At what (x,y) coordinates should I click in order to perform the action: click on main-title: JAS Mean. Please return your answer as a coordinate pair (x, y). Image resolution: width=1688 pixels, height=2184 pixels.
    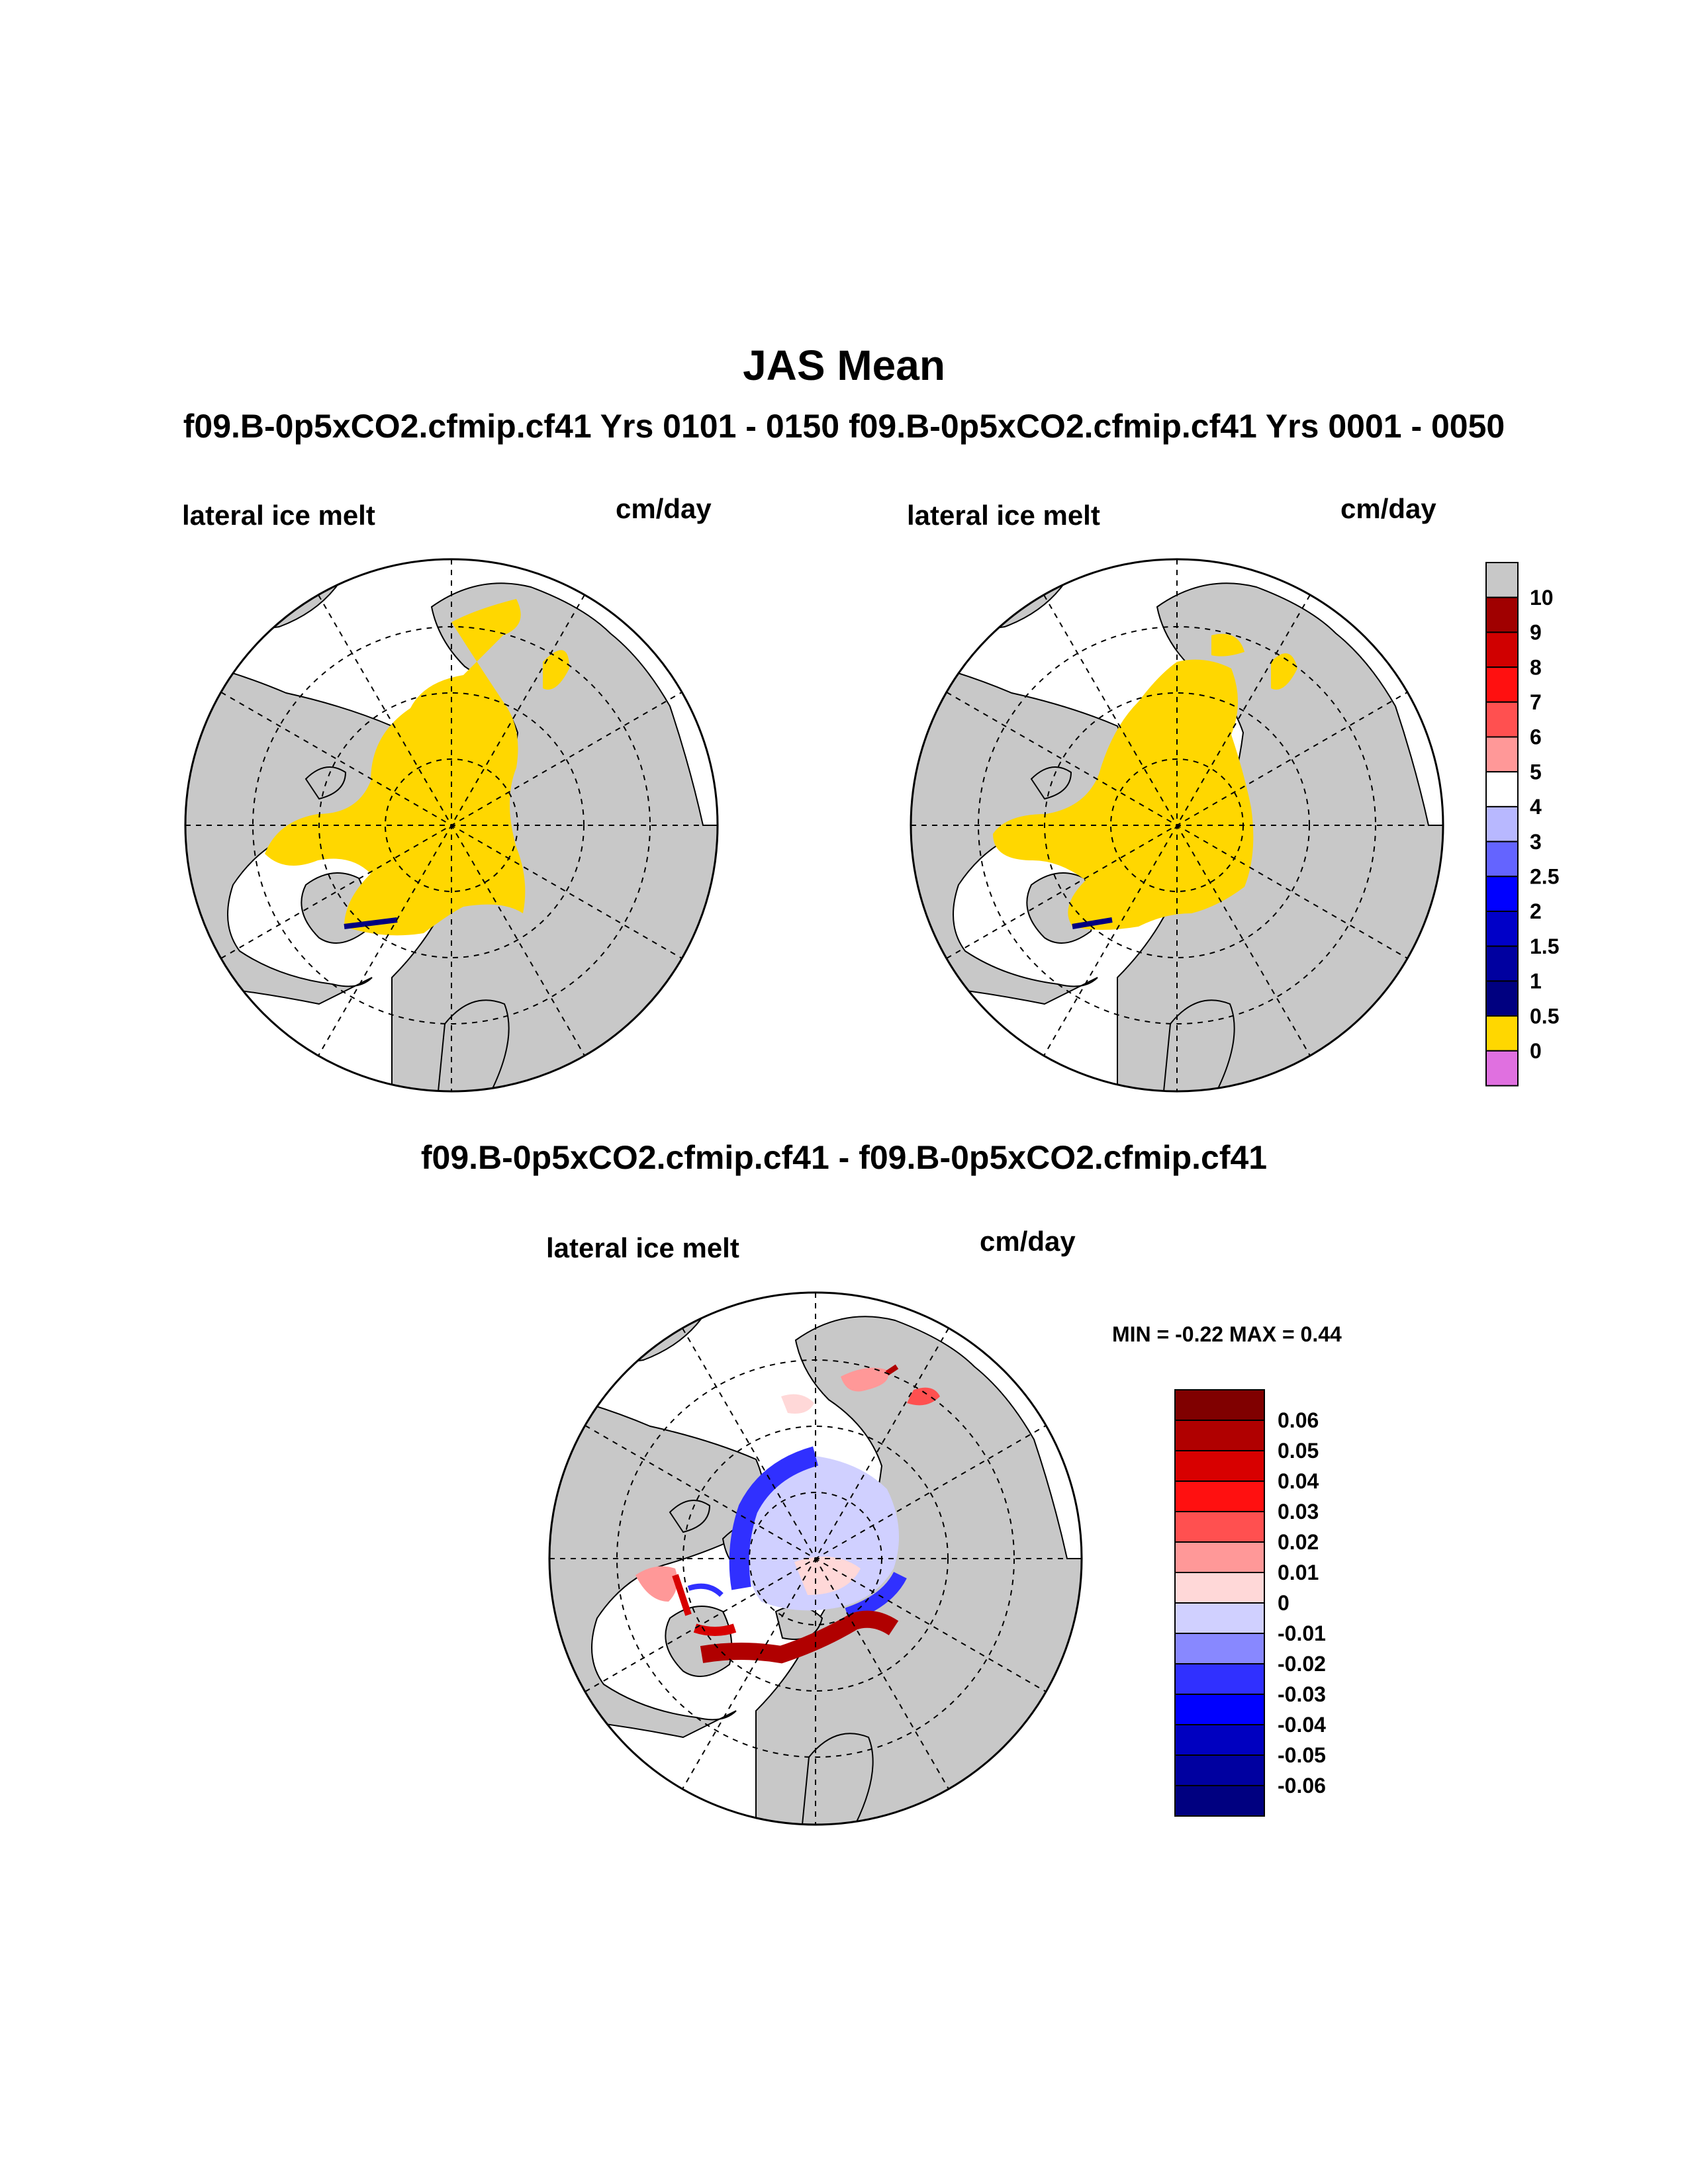
    Looking at the image, I should click on (844, 365).